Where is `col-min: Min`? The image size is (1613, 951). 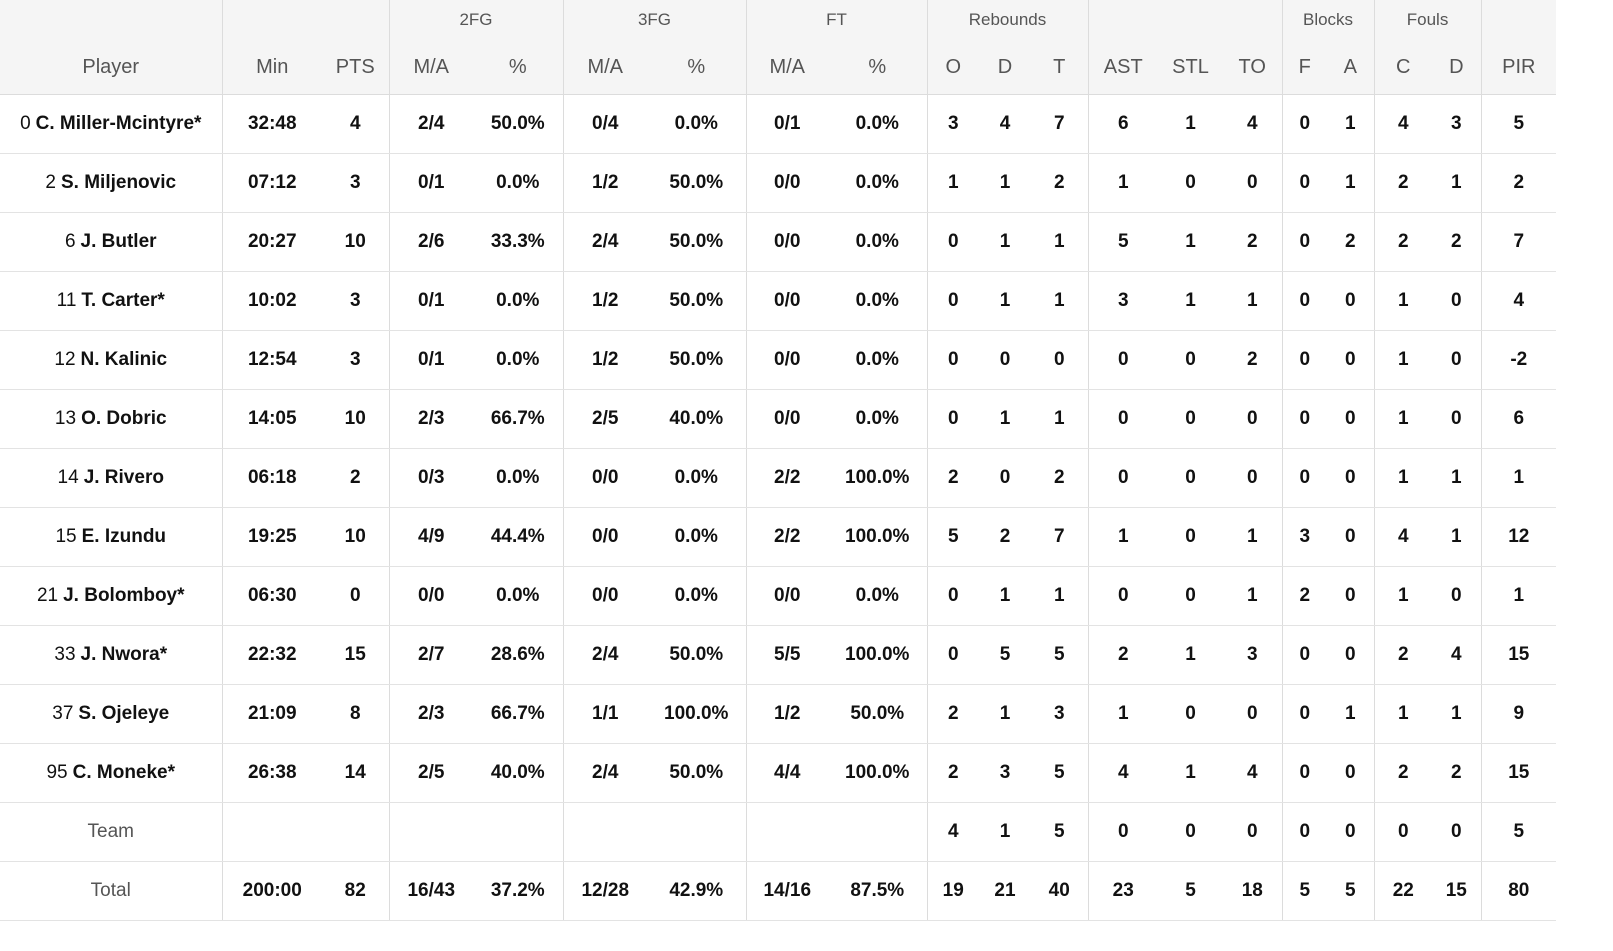
col-min: Min is located at coordinates (271, 67).